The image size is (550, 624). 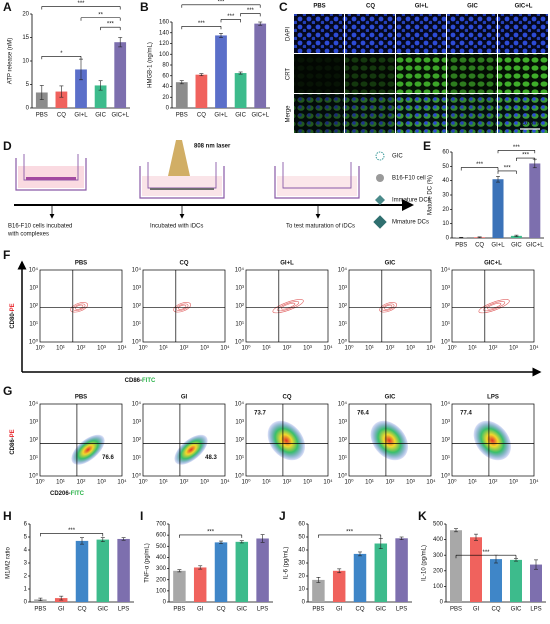 What do you see at coordinates (445, 181) in the screenshot?
I see `y-tick-label: 40` at bounding box center [445, 181].